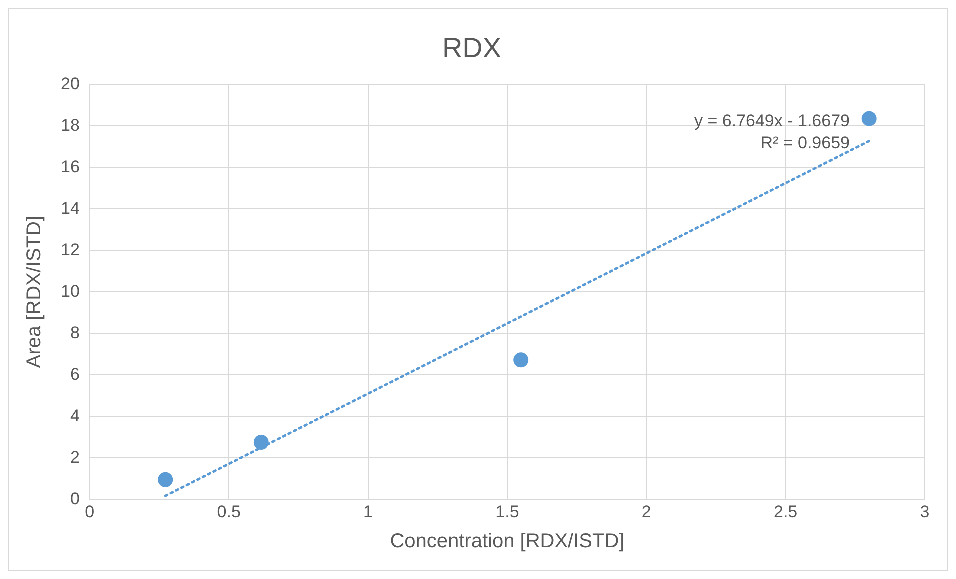 The image size is (956, 579). Describe the element at coordinates (70, 84) in the screenshot. I see `y-tick-label: 20` at that location.